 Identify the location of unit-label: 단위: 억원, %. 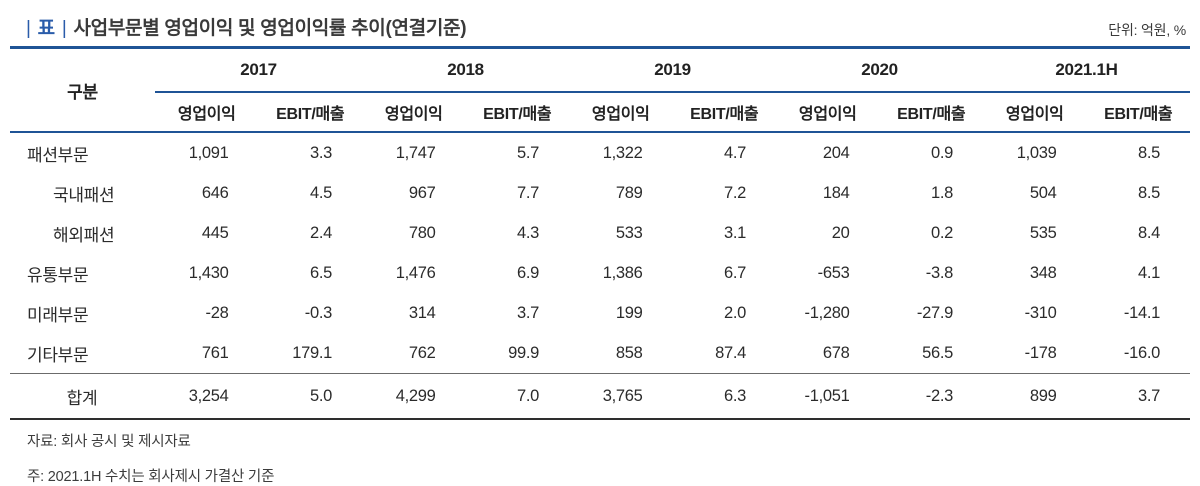
(1147, 30).